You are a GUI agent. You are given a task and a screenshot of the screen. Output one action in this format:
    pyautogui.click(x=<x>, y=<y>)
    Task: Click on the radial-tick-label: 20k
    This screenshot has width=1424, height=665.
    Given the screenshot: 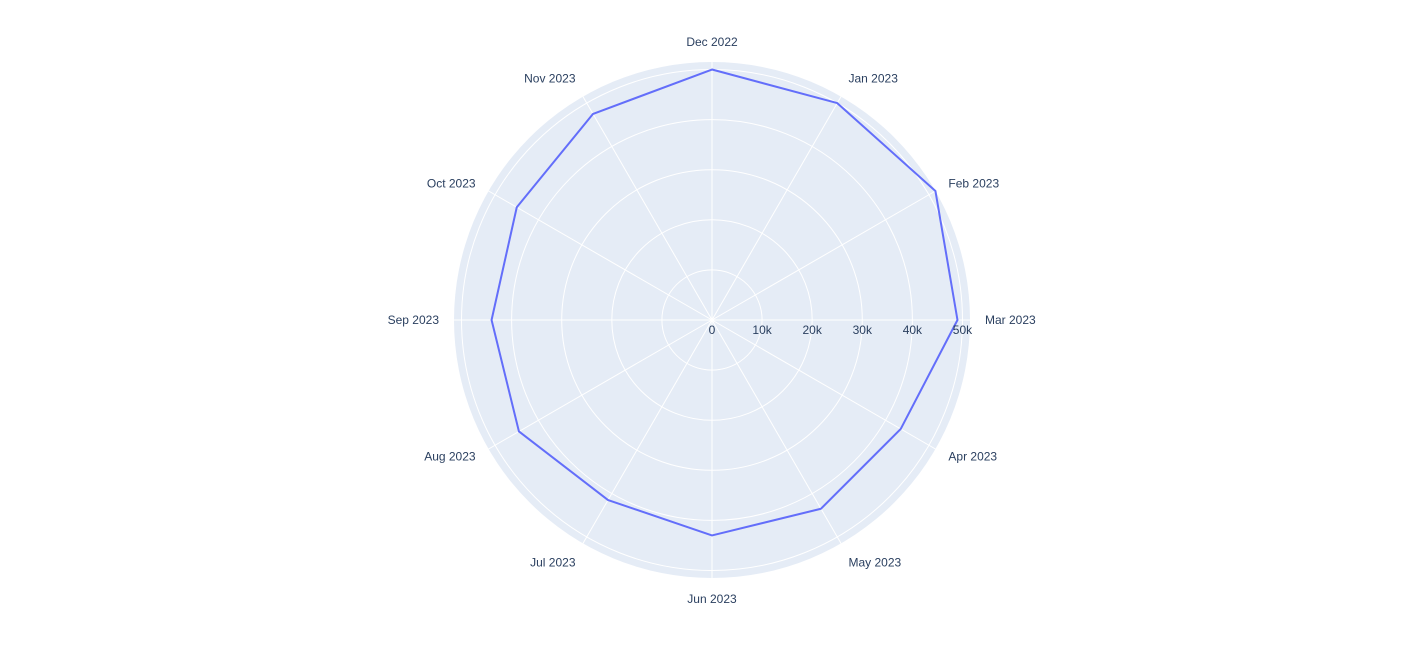 What is the action you would take?
    pyautogui.click(x=813, y=330)
    